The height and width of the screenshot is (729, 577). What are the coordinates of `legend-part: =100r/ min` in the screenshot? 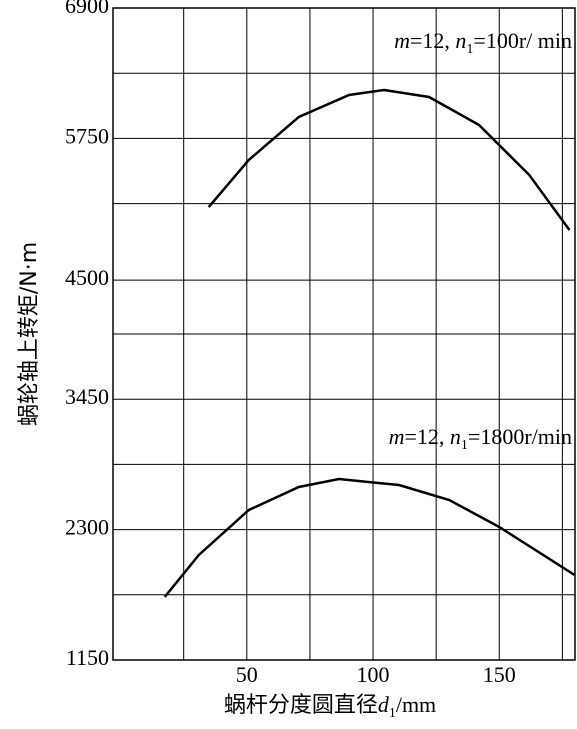 It's located at (522, 40).